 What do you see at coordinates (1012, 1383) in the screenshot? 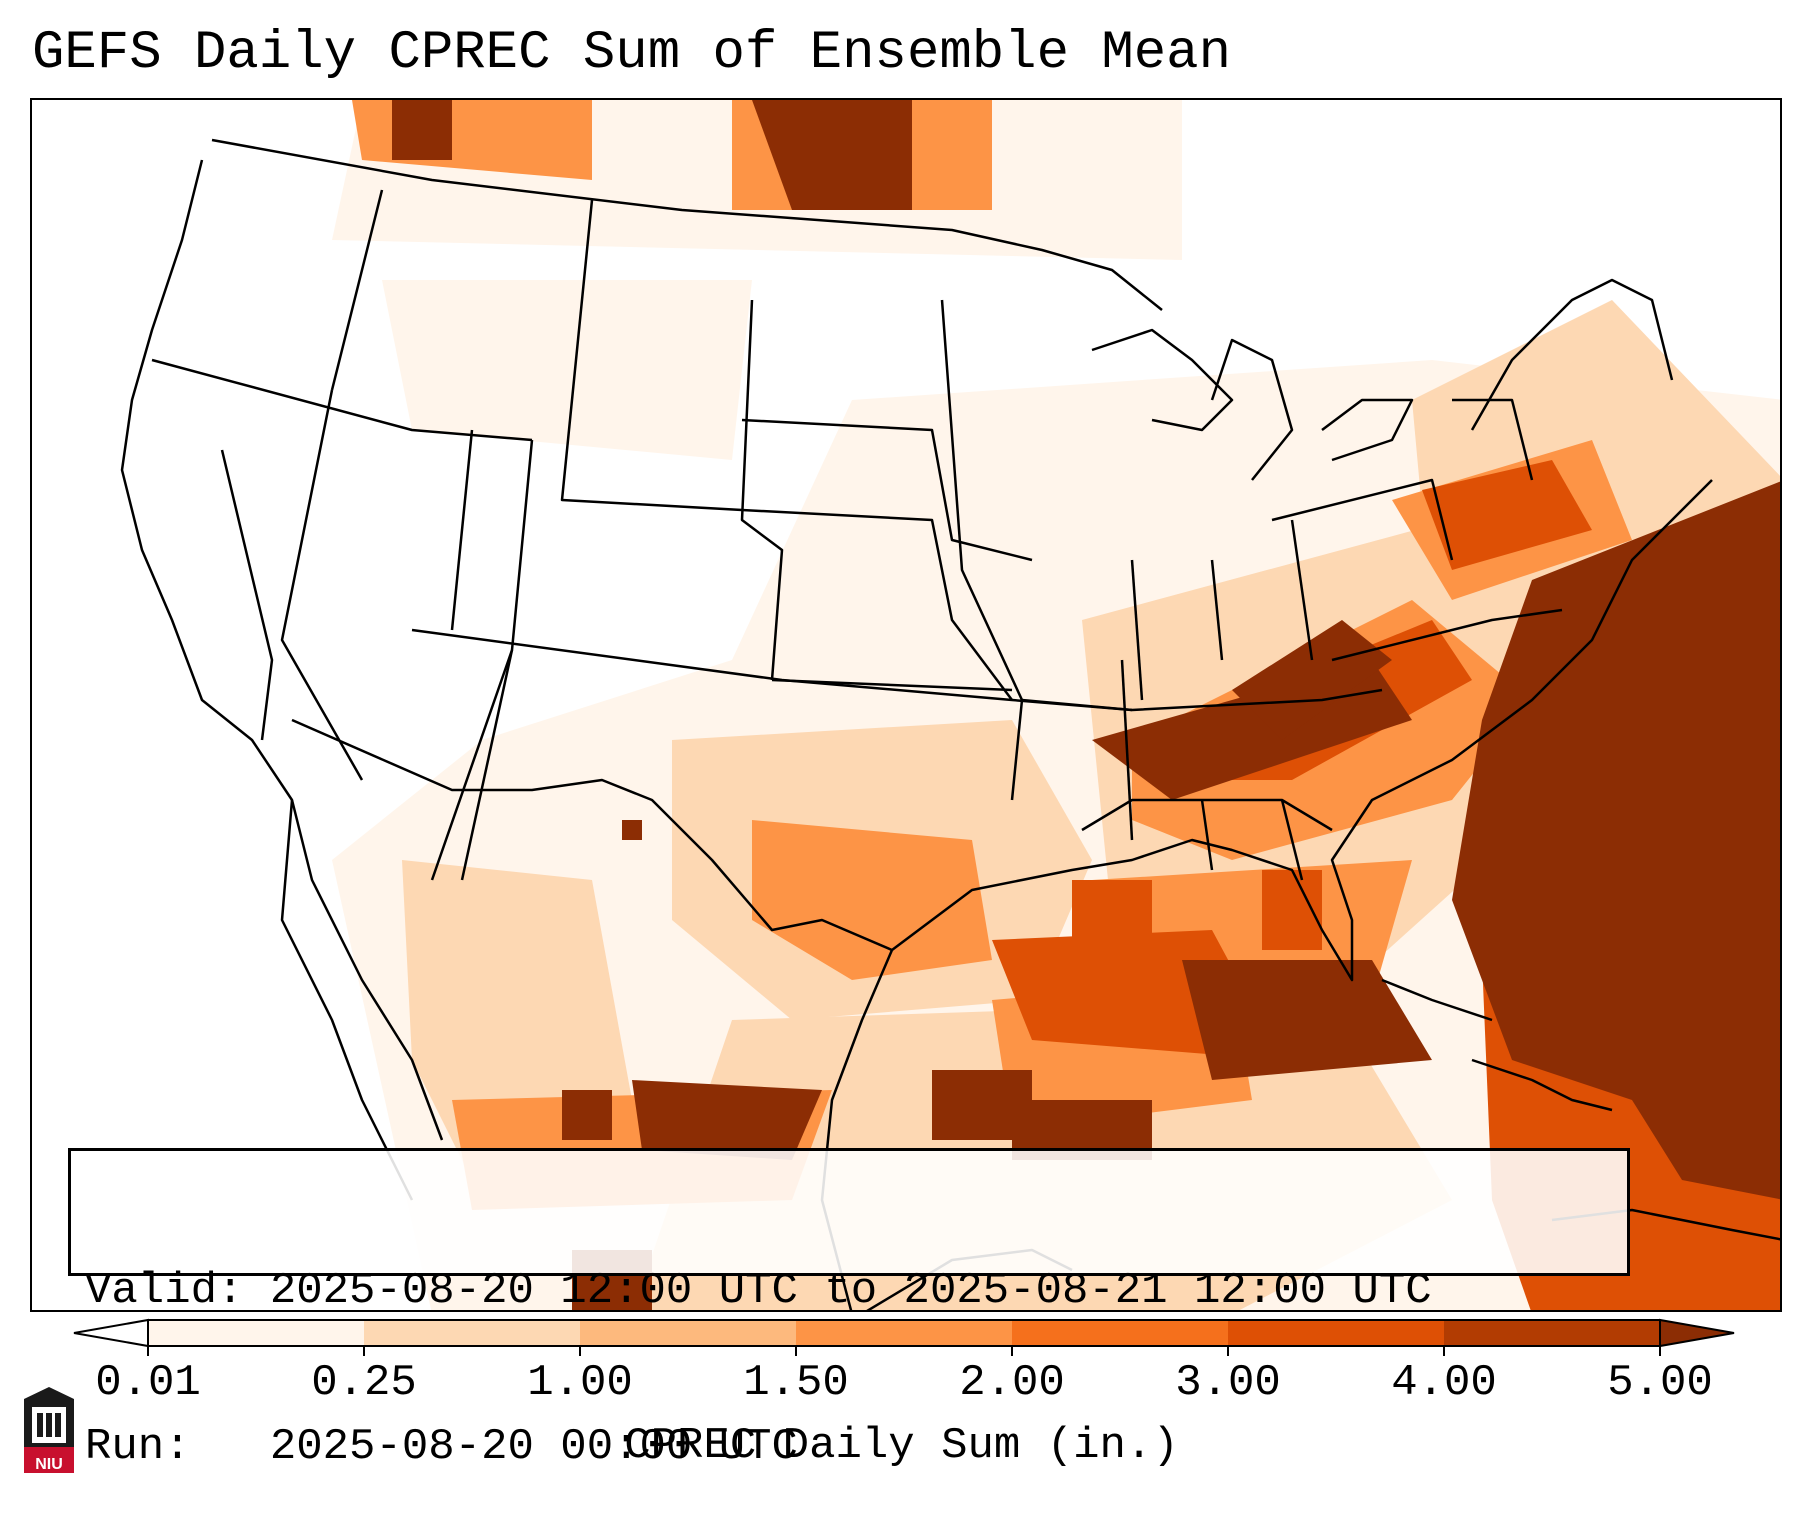
I see `colorbar-tick-label: 2.00` at bounding box center [1012, 1383].